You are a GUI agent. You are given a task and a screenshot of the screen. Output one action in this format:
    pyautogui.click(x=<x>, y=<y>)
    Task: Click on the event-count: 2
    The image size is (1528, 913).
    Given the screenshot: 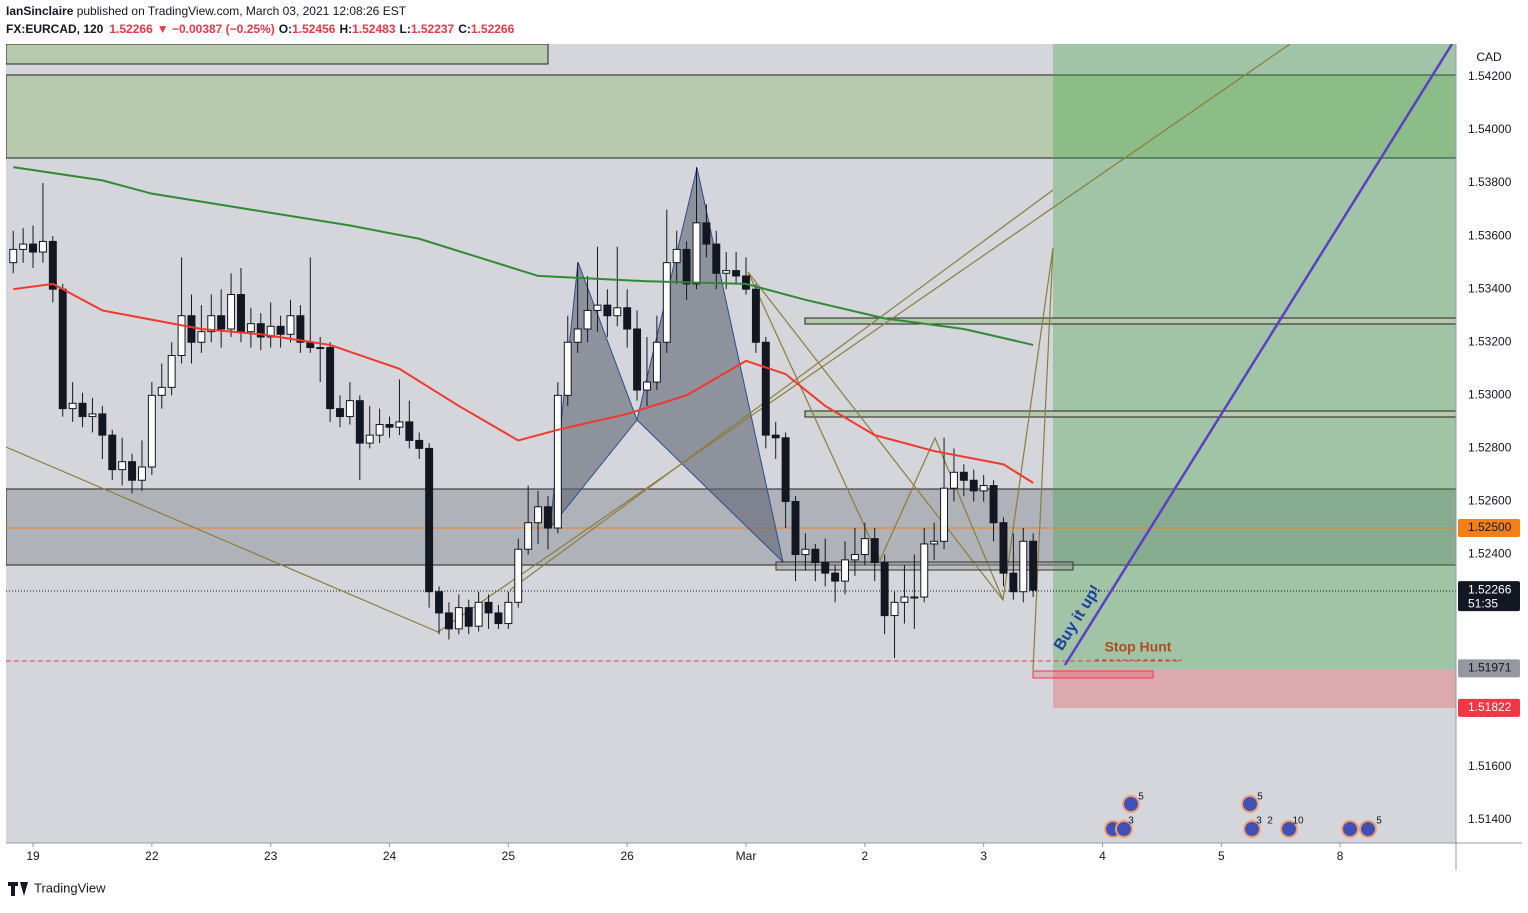 What is the action you would take?
    pyautogui.click(x=1270, y=821)
    